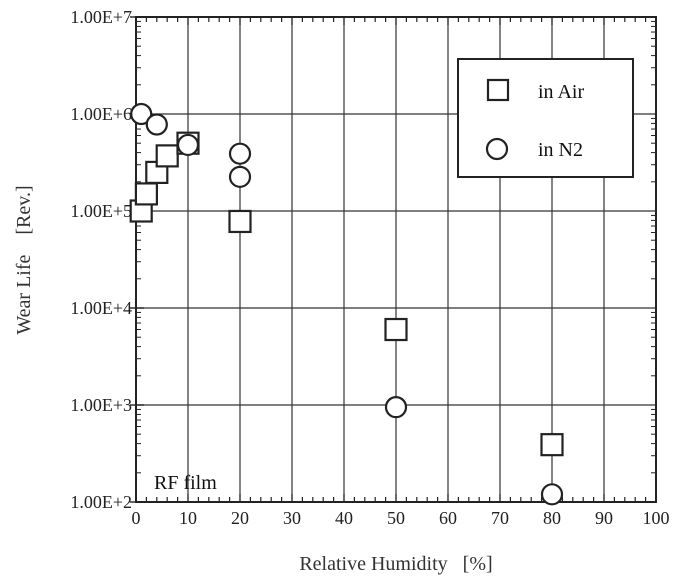  Describe the element at coordinates (101, 114) in the screenshot. I see `y-tick-label: 1.00E+6` at that location.